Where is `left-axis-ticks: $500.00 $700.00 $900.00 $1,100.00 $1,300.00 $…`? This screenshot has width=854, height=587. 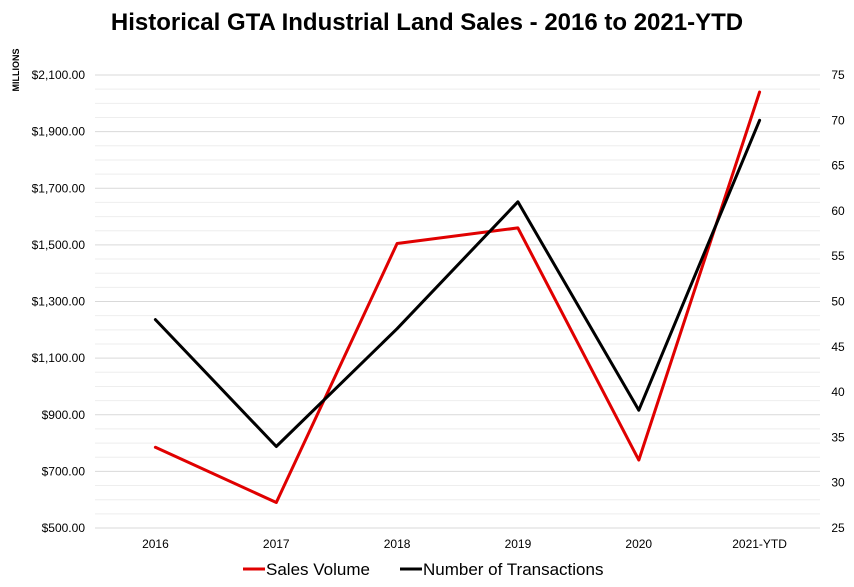 left-axis-ticks: $500.00 $700.00 $900.00 $1,100.00 $1,300.00 $… is located at coordinates (59, 301).